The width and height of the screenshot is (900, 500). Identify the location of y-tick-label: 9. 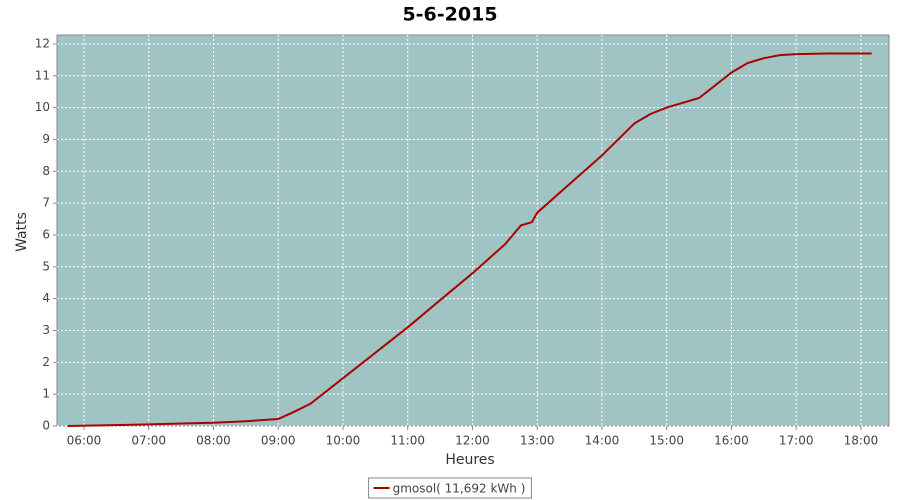
(46, 139).